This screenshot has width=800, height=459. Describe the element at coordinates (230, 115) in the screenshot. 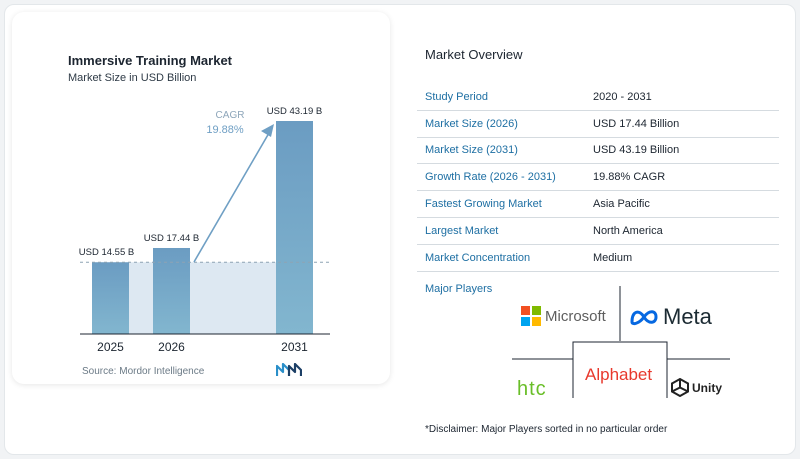

I see `cagr-label: CAGR` at that location.